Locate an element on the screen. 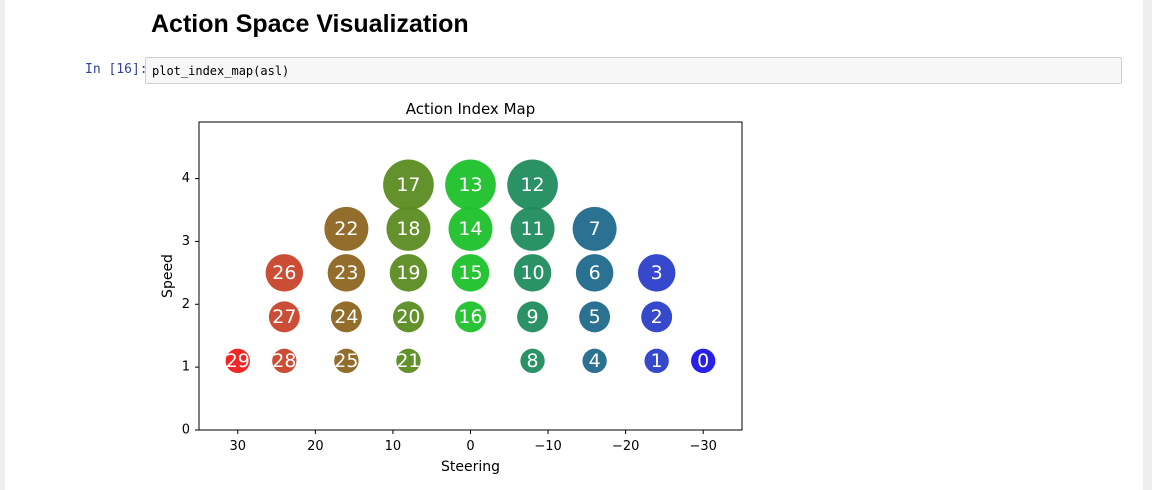 The height and width of the screenshot is (490, 1152). data-point-label: 20 is located at coordinates (408, 317).